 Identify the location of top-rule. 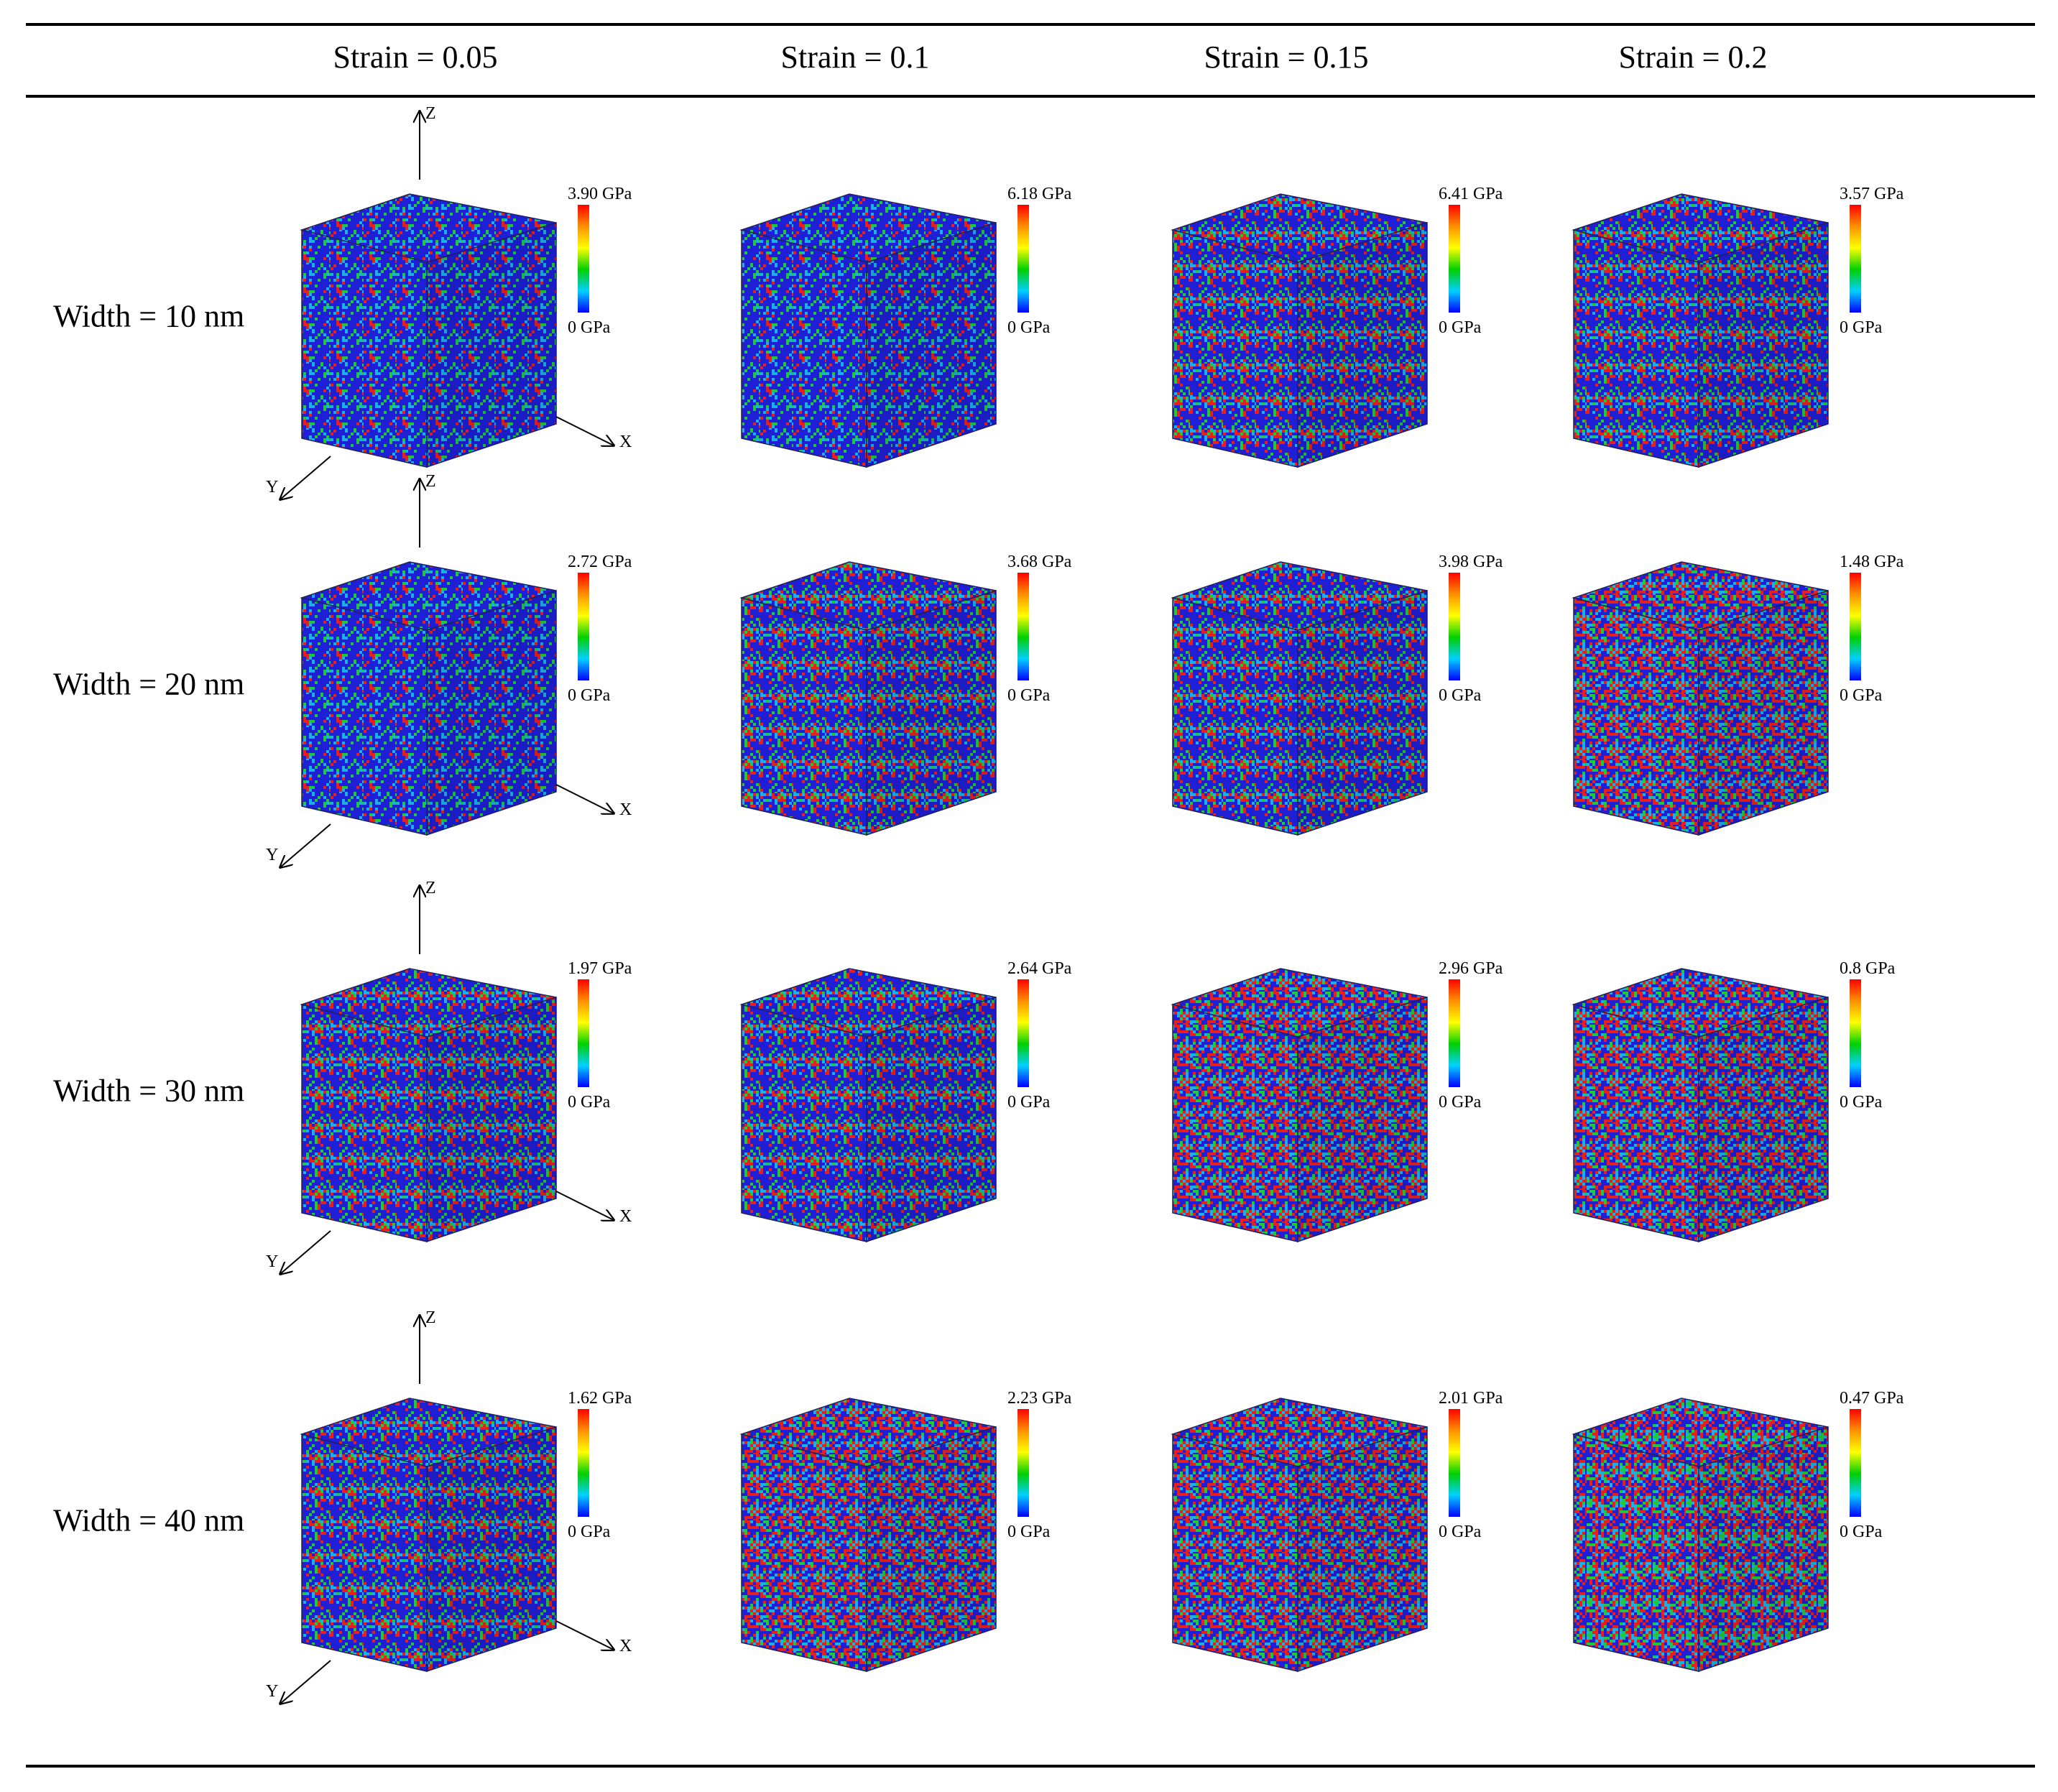
(1030, 24).